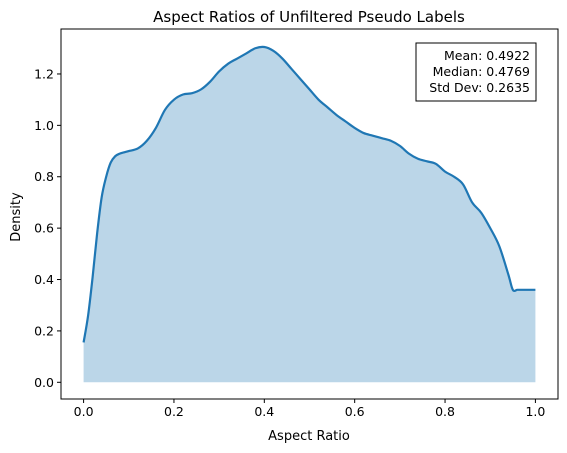  Describe the element at coordinates (309, 436) in the screenshot. I see `x-axis-label: Aspect Ratio` at that location.